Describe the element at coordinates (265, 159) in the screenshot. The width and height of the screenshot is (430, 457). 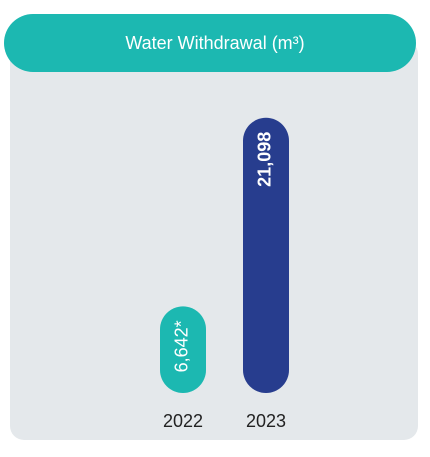
I see `value-label: 21,098` at that location.